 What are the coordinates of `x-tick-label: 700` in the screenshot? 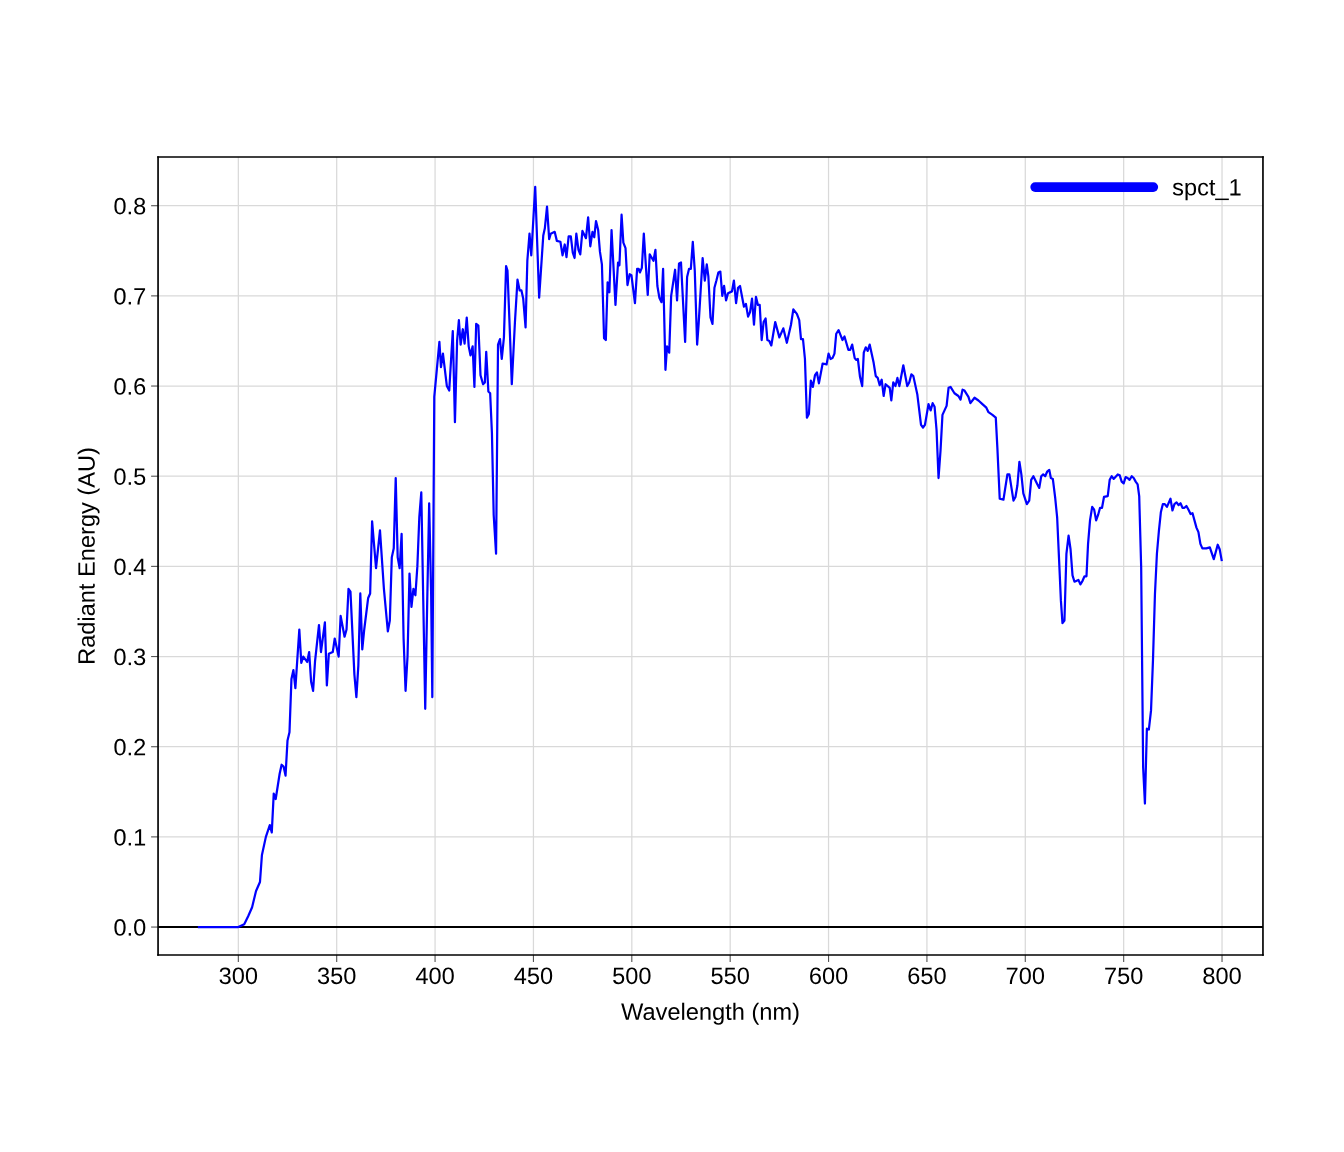 It's located at (1025, 976).